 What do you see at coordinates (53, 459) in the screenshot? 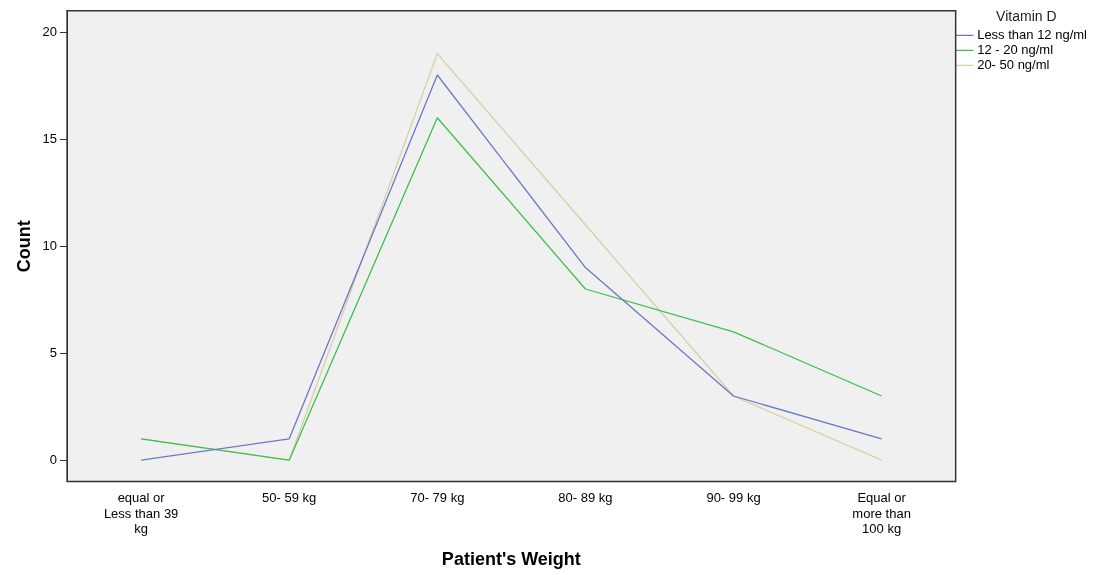
I see `y-tick-label: 0` at bounding box center [53, 459].